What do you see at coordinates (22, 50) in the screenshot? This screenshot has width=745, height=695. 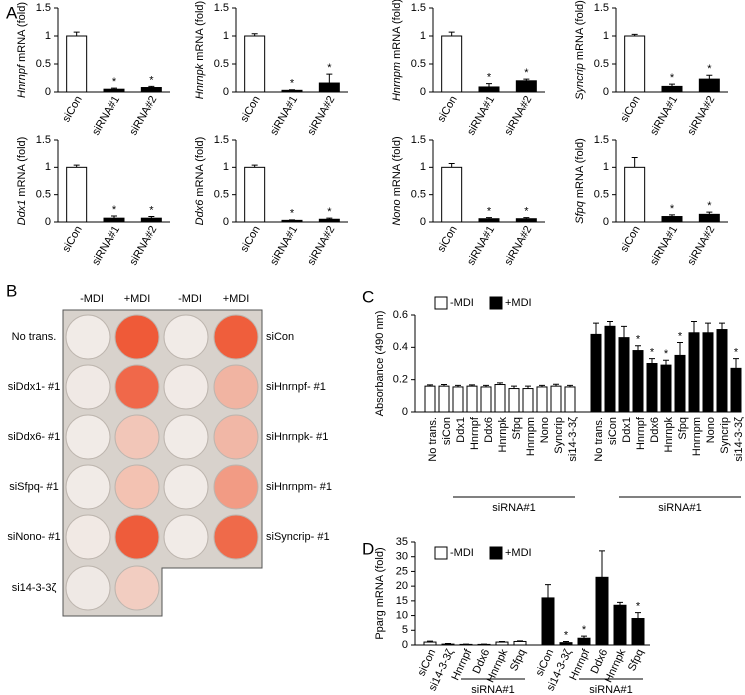 I see `y-axis-label: Hnrnpf mRNA (fold)` at bounding box center [22, 50].